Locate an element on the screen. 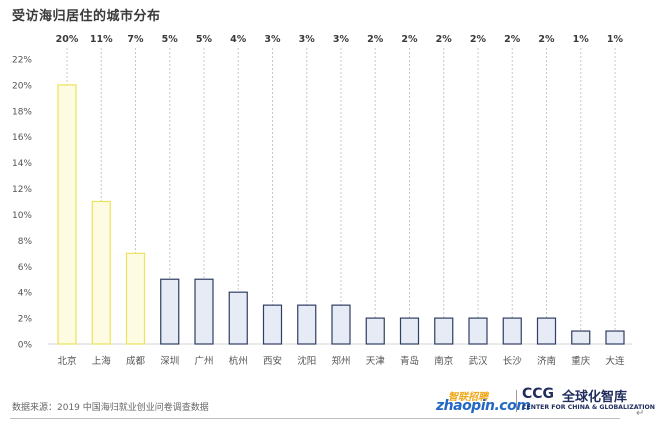 This screenshot has height=428, width=660. ccg-logo-mark: CCG is located at coordinates (538, 394).